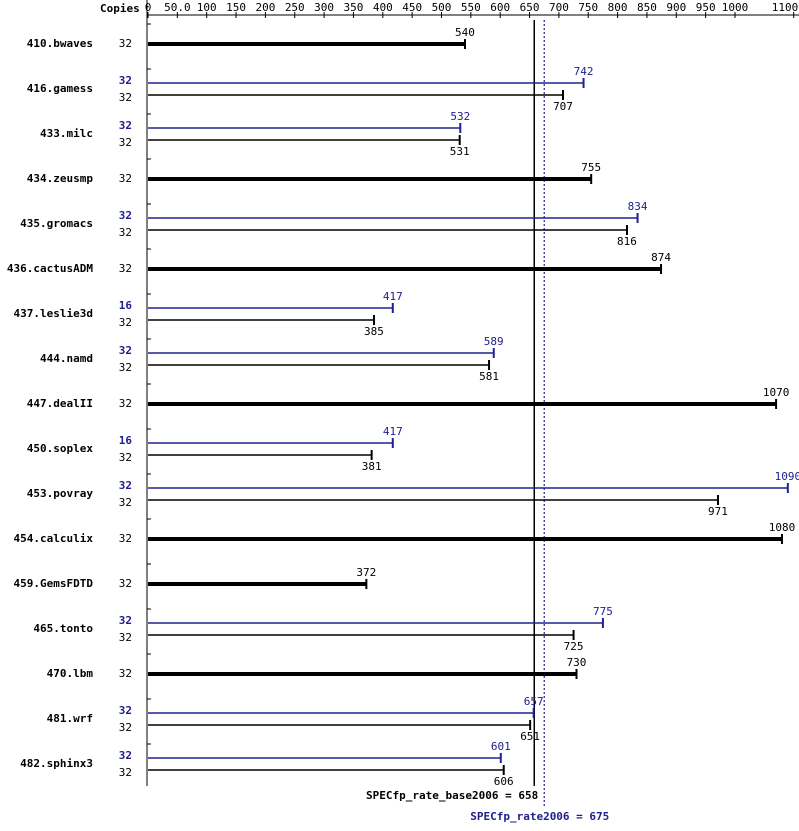  I want to click on value-label: 651, so click(530, 736).